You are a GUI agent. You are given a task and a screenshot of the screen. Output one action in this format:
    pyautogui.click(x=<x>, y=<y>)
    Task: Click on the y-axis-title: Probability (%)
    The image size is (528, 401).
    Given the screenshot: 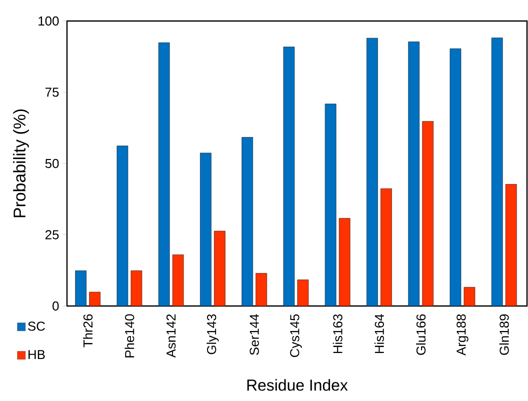 What is the action you would take?
    pyautogui.click(x=21, y=164)
    